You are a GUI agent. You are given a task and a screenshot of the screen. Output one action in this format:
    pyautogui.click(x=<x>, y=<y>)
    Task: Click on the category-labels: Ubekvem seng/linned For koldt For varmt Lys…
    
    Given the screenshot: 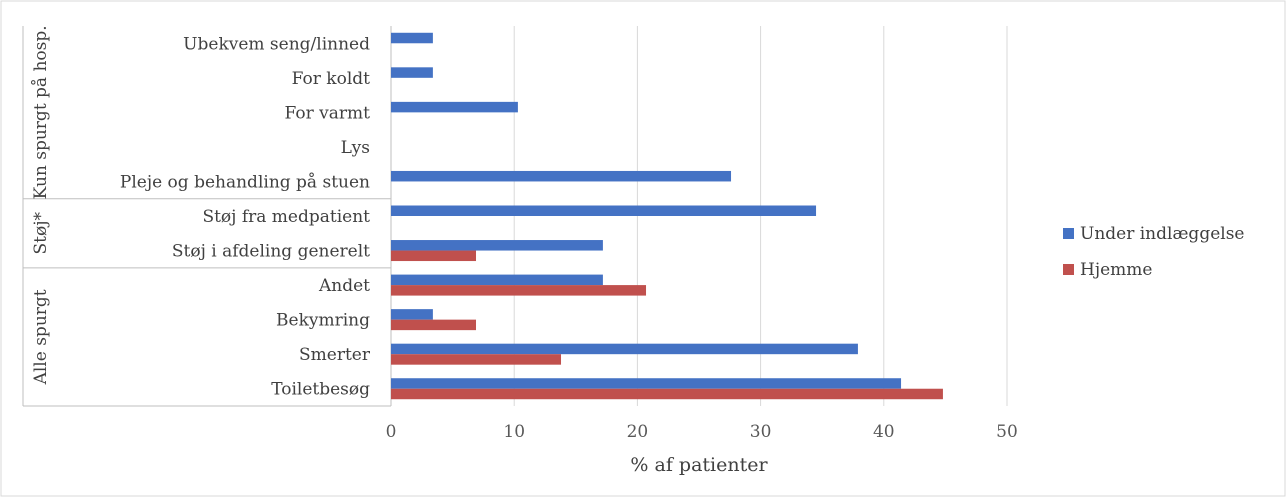 What is the action you would take?
    pyautogui.click(x=245, y=216)
    